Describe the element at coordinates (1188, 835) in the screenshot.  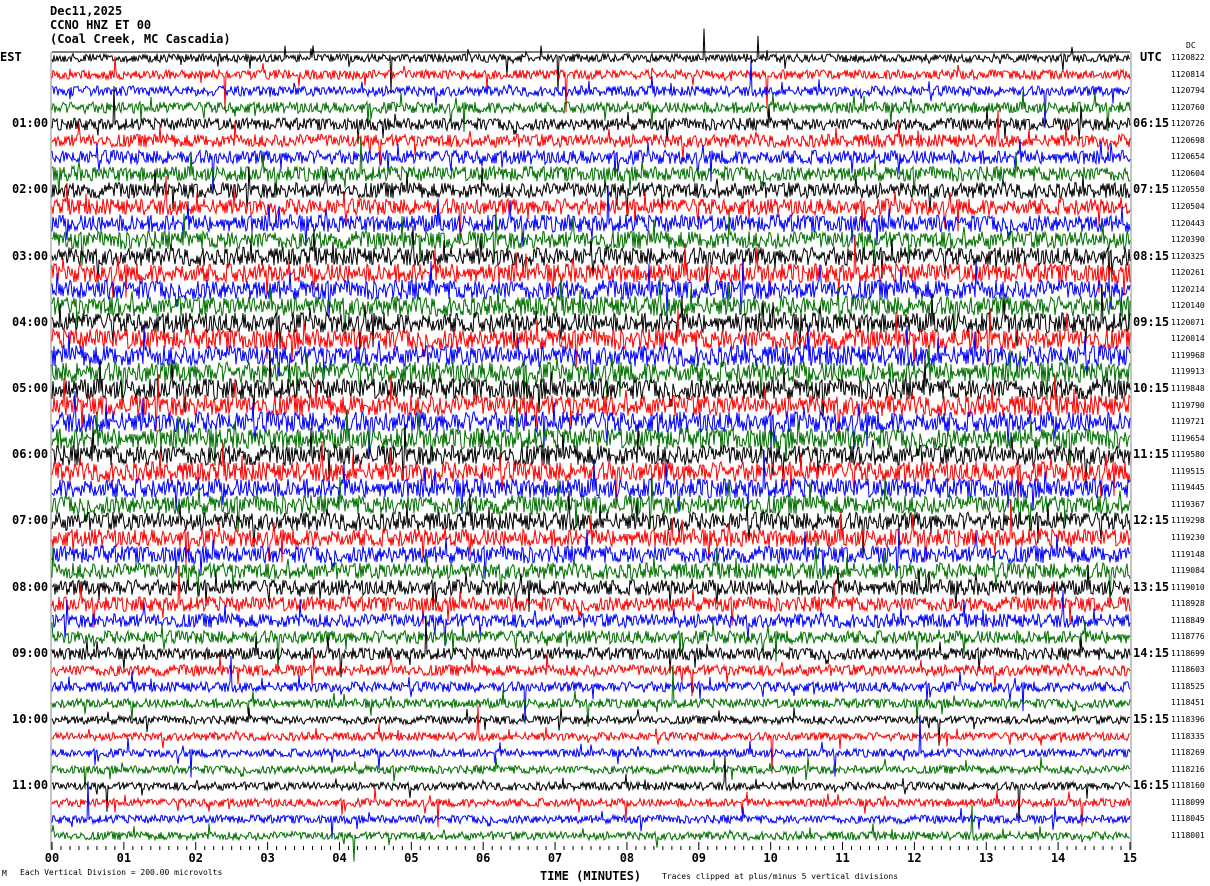
I see `dc-offset-label: 1118001` at that location.